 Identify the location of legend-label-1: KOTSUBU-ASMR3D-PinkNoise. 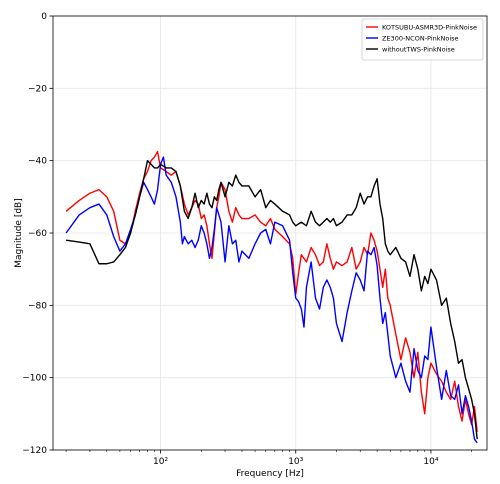
(429, 27).